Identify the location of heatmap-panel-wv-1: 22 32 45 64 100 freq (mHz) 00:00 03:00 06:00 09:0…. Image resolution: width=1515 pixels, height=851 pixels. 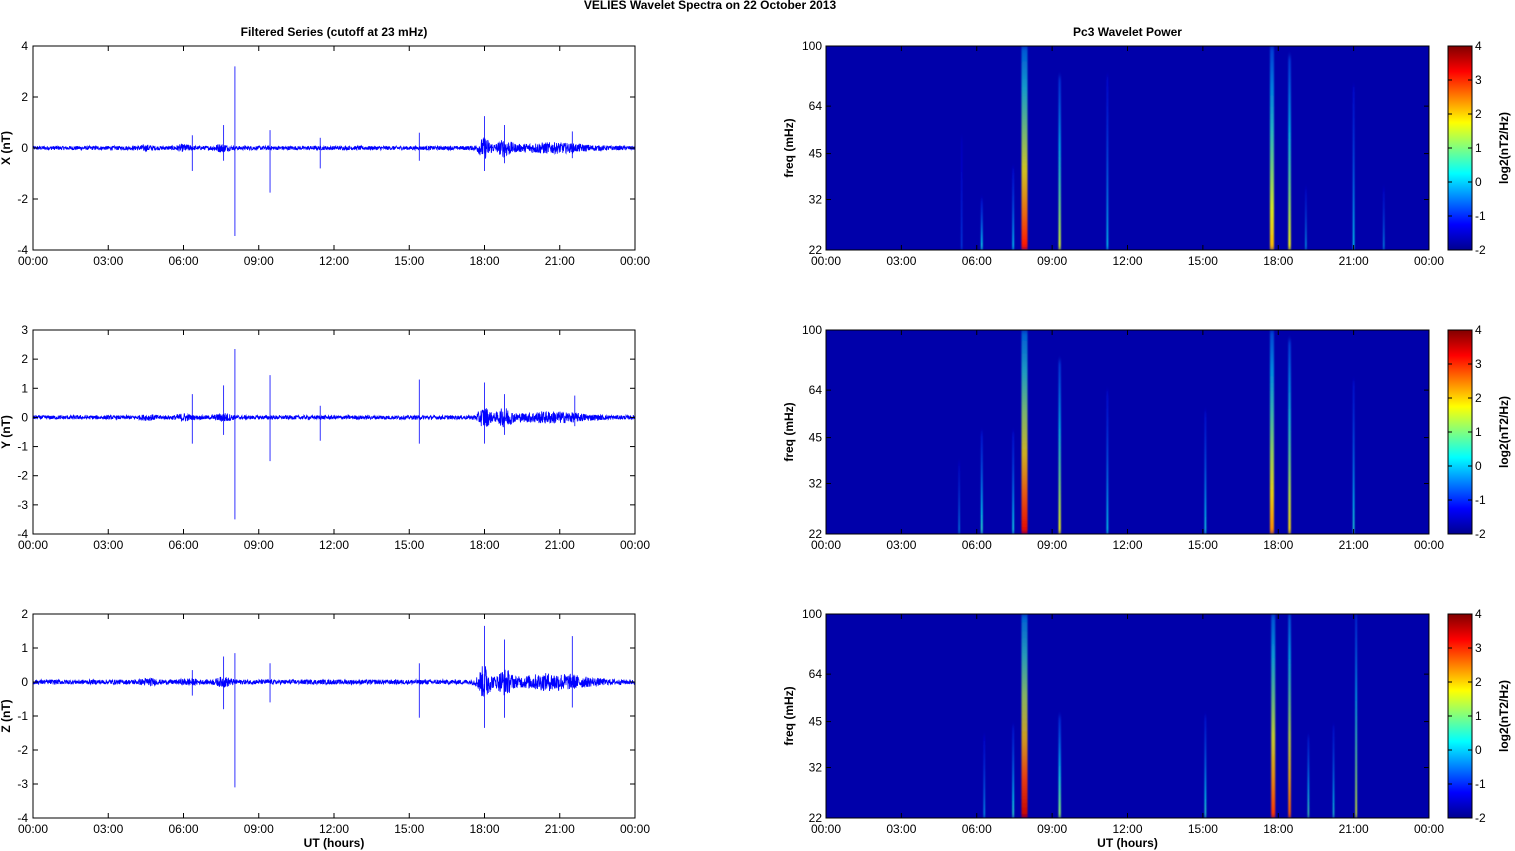
(1113, 146).